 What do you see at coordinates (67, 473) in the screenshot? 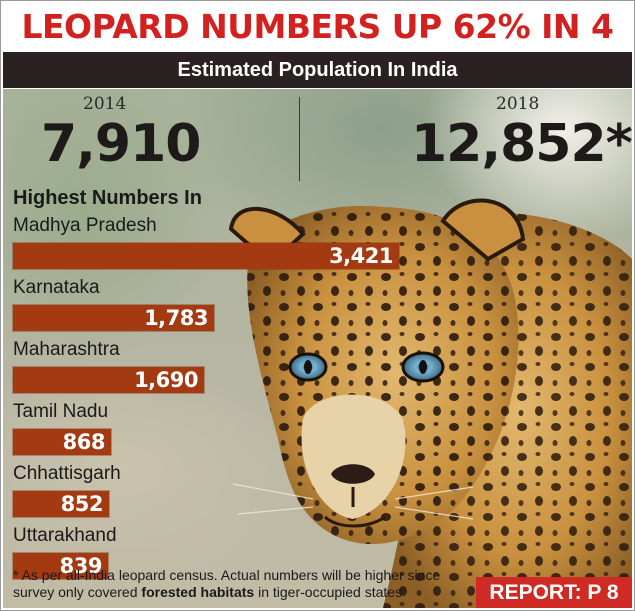
I see `bar-label: Chhattisgarh` at bounding box center [67, 473].